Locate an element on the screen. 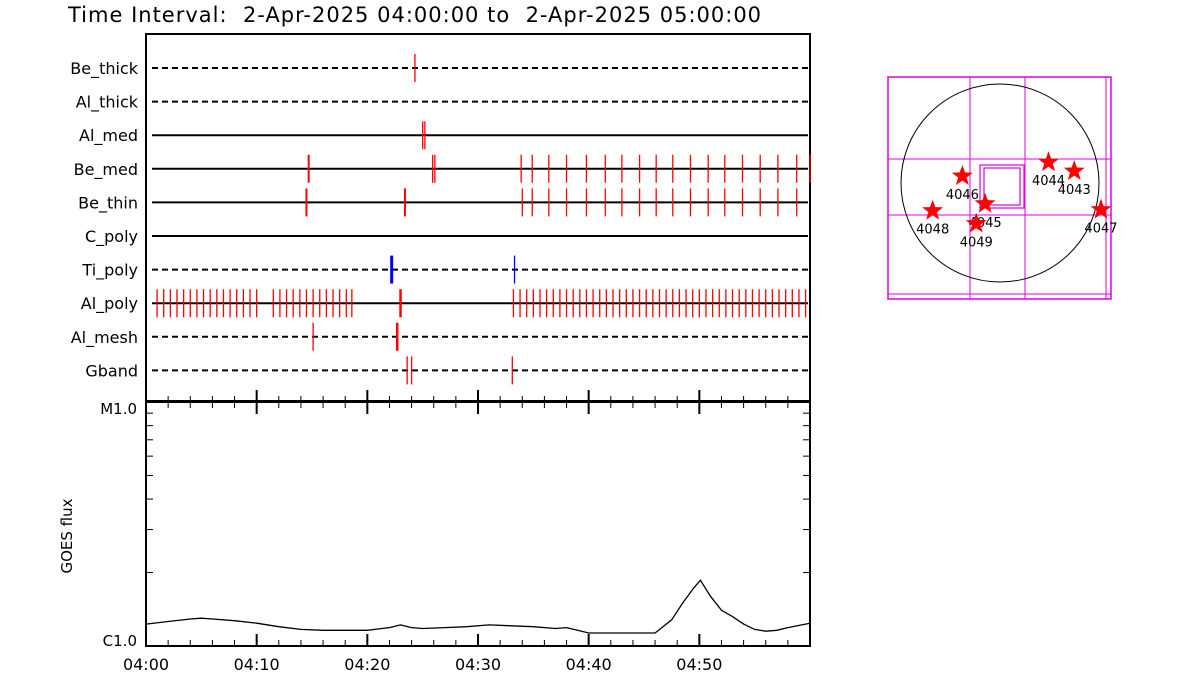  row-label-Al_poly: Al_poly is located at coordinates (109, 304).